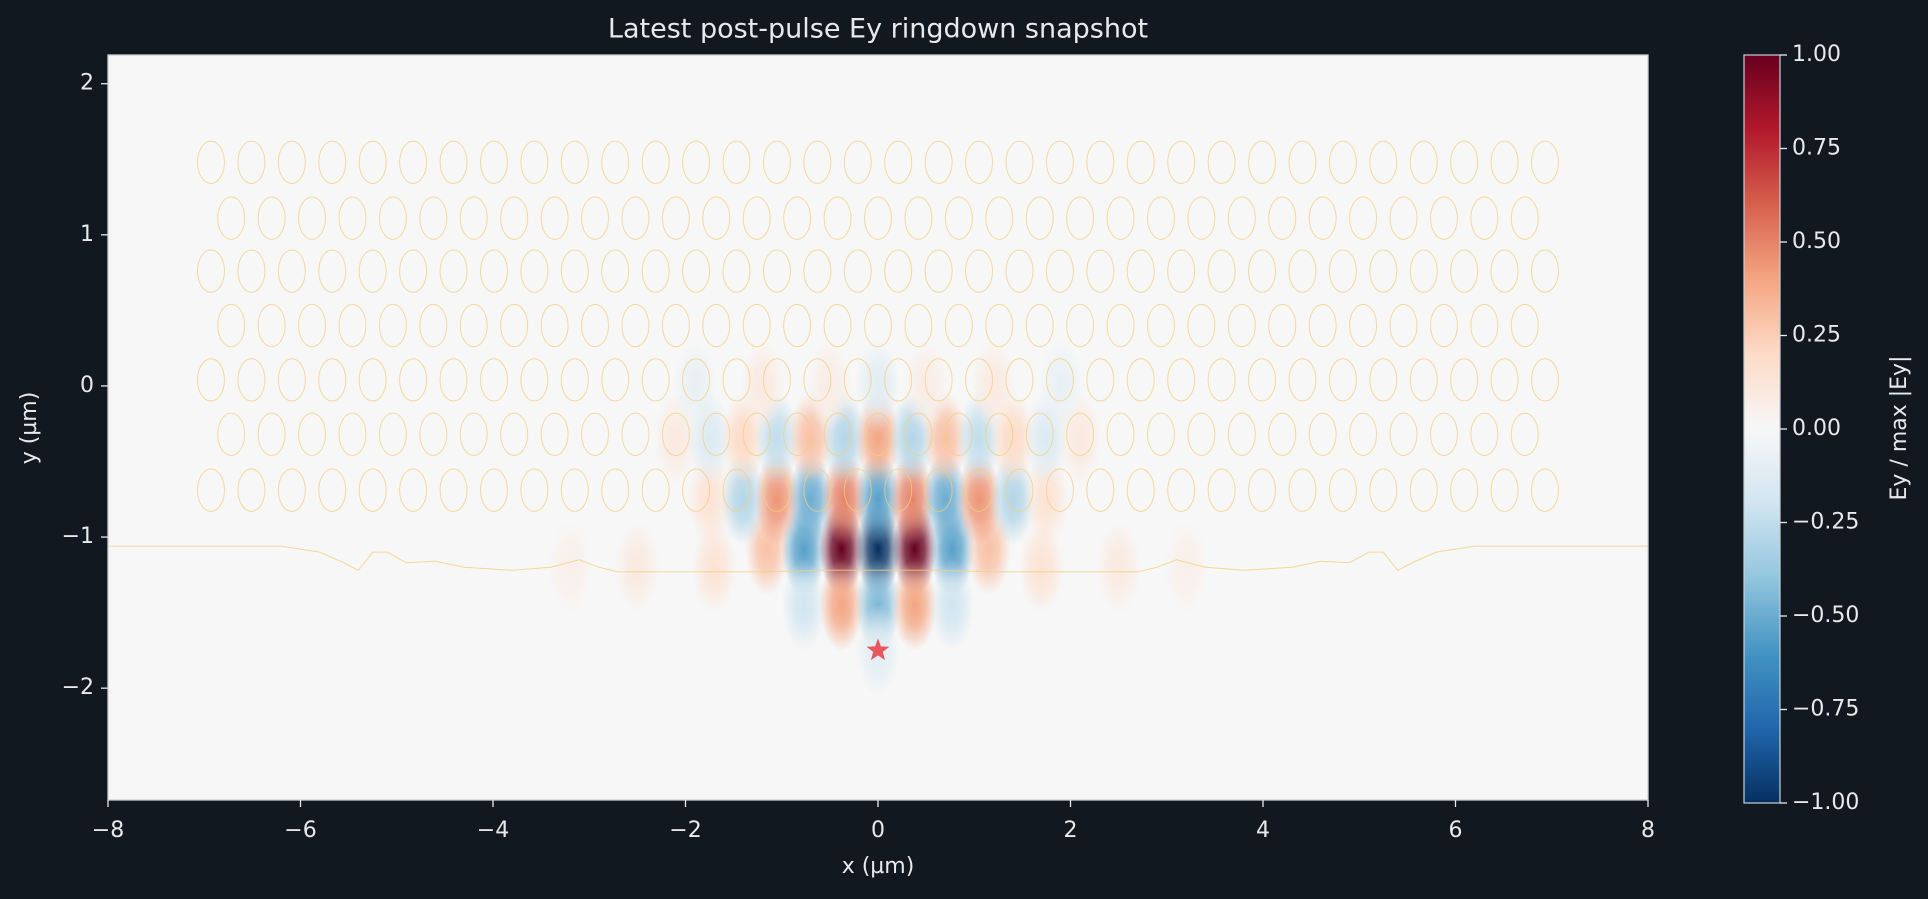  I want to click on x-tick-label: 8, so click(1648, 830).